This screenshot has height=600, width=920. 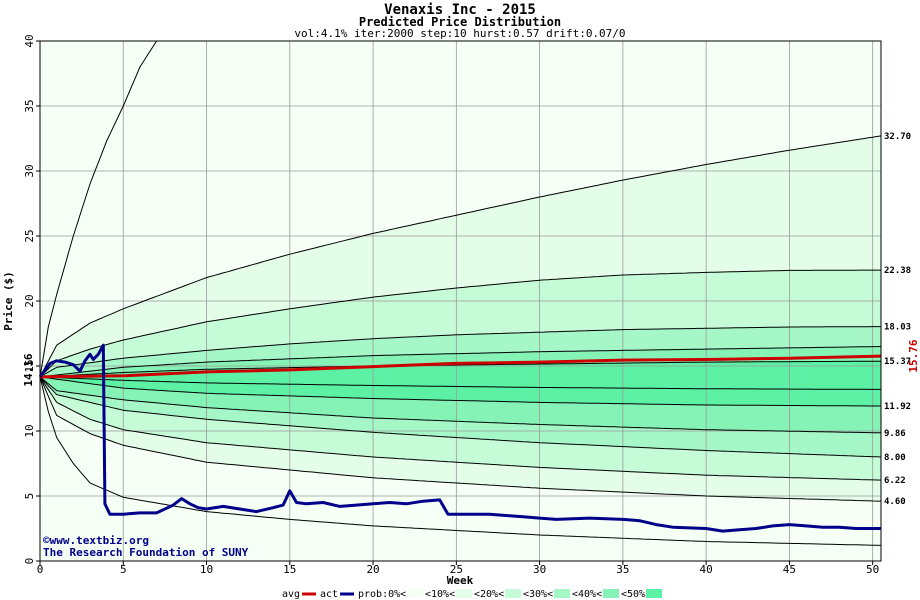 I want to click on x-tick-label: 5, so click(x=123, y=569).